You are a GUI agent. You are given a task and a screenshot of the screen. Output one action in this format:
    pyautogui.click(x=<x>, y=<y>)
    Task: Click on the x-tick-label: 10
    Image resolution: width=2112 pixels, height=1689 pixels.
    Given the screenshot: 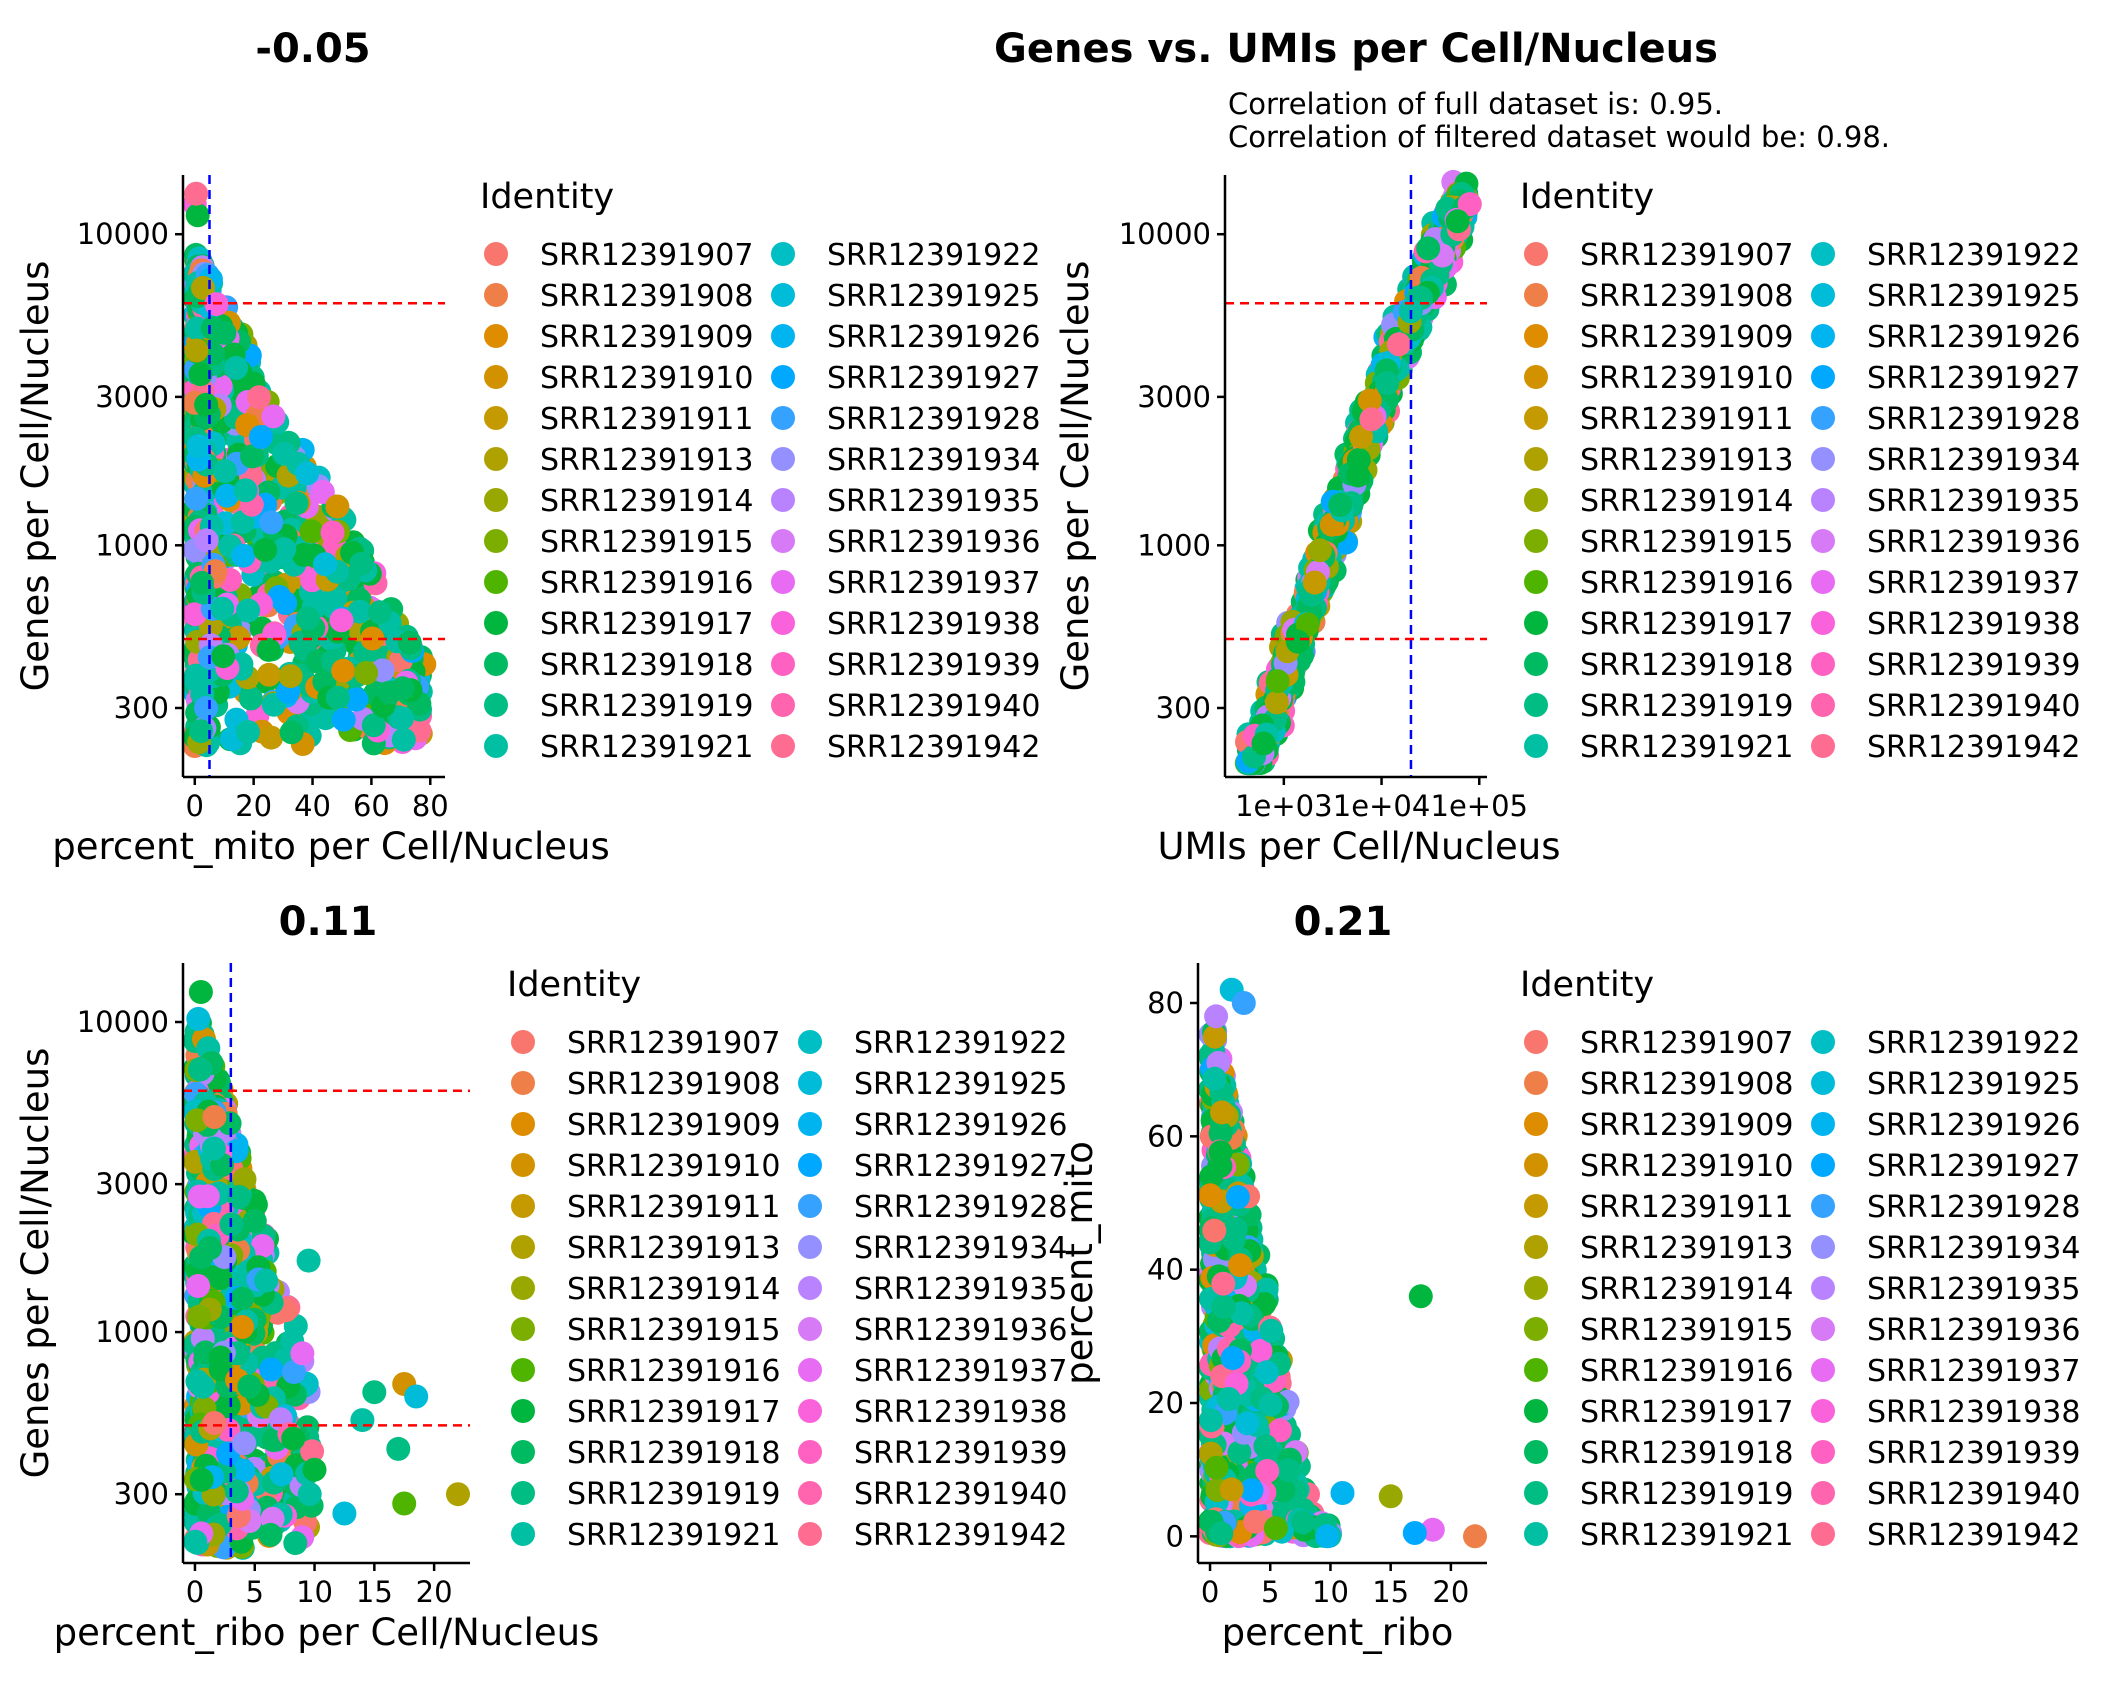 What is the action you would take?
    pyautogui.click(x=314, y=1592)
    